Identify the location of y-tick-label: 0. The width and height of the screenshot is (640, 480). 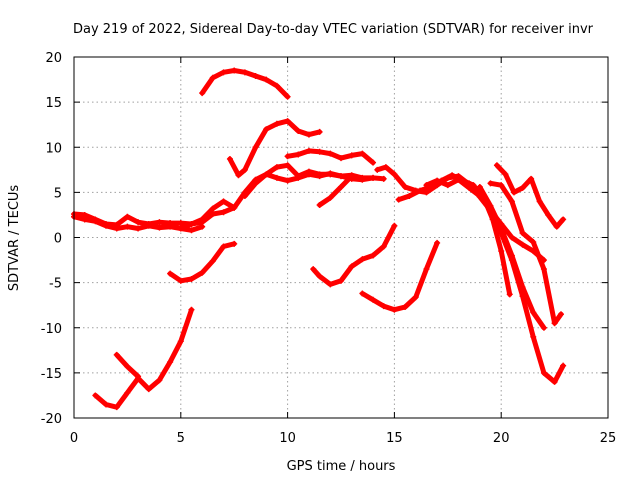
(58, 239).